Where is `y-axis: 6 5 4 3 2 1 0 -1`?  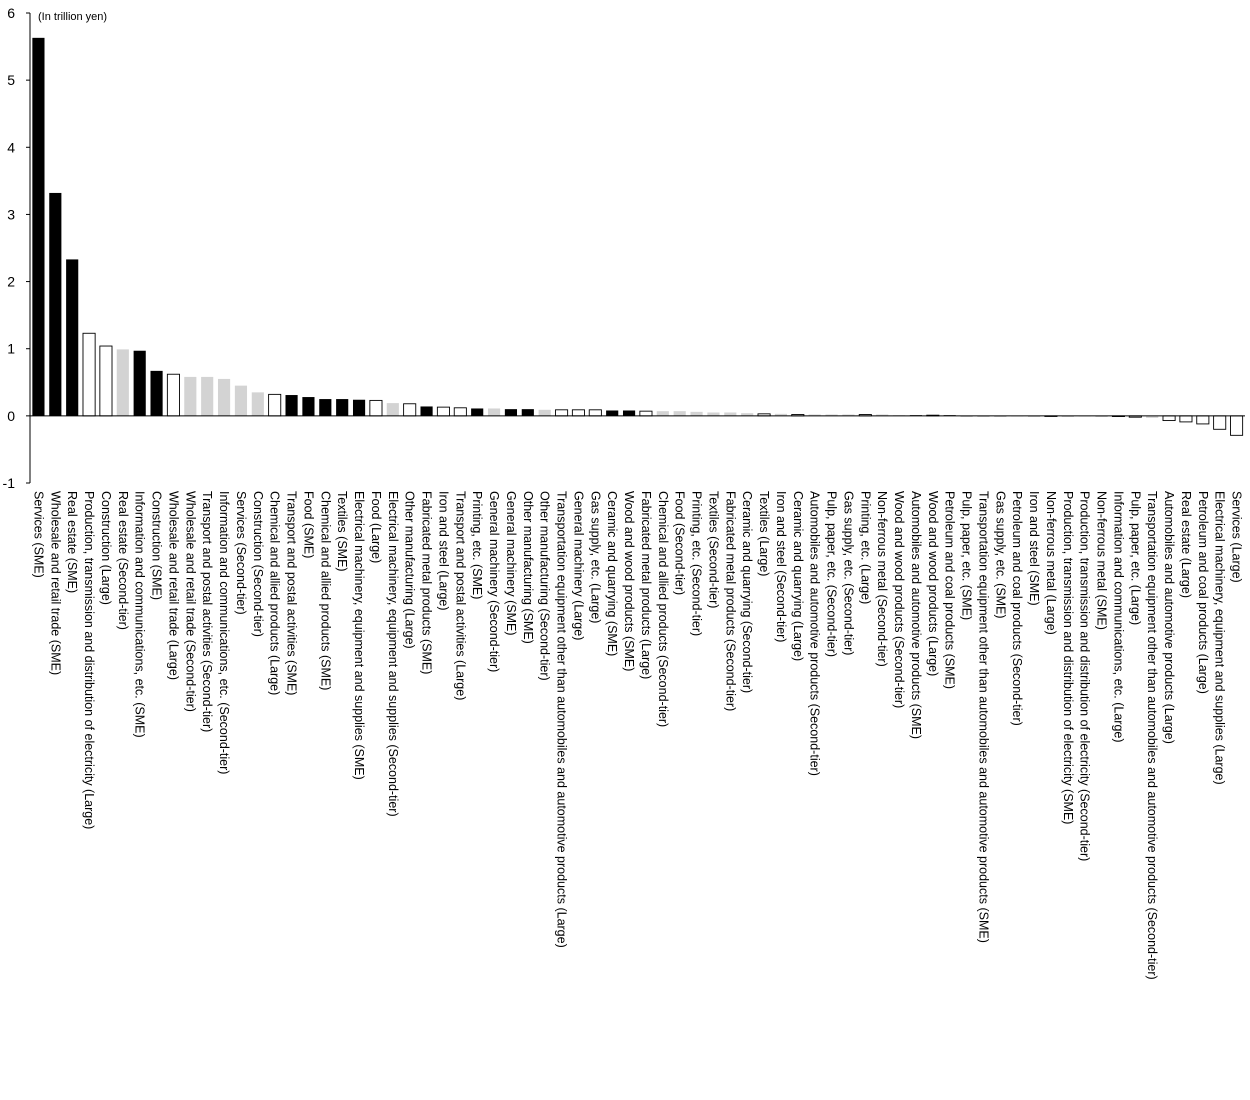 y-axis: 6 5 4 3 2 1 0 -1 is located at coordinates (17, 248).